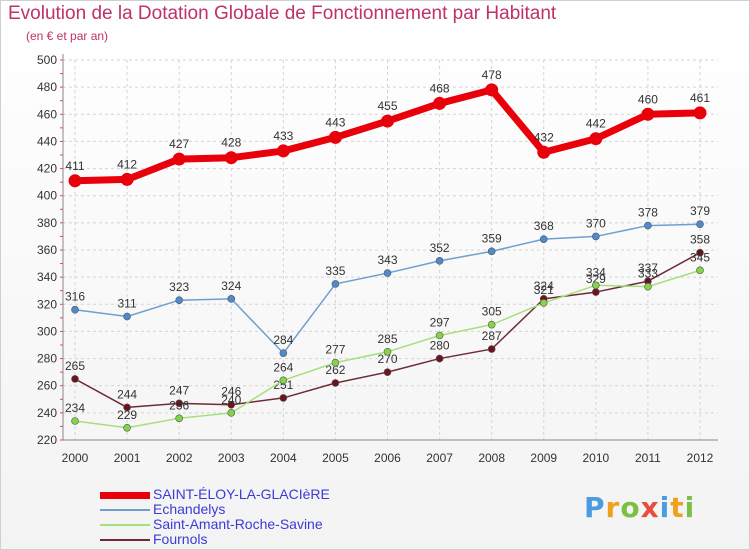 This screenshot has width=750, height=550. I want to click on data-label: 461, so click(700, 98).